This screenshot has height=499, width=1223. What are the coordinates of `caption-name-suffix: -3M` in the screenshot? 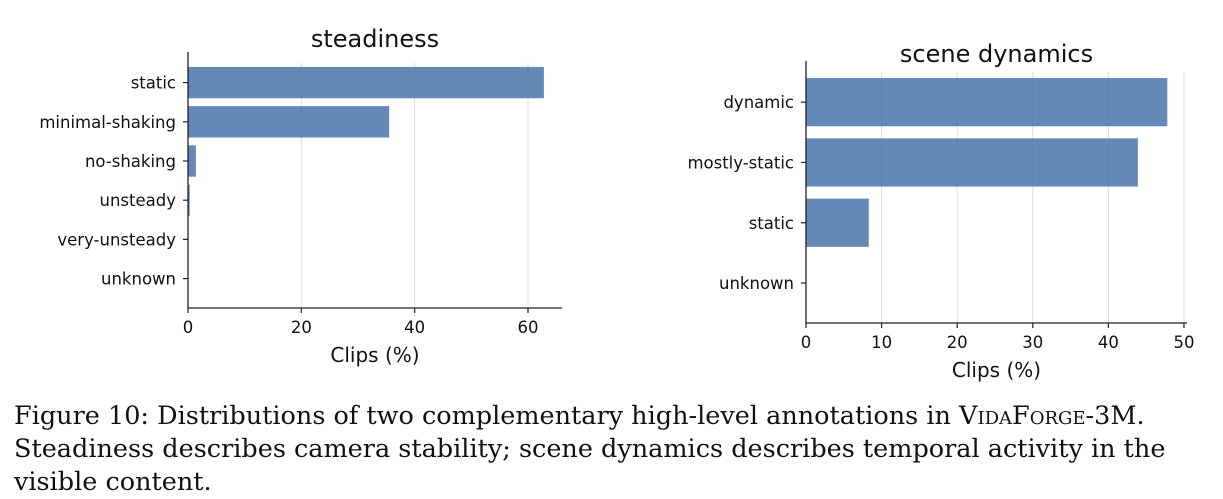 It's located at (1111, 416).